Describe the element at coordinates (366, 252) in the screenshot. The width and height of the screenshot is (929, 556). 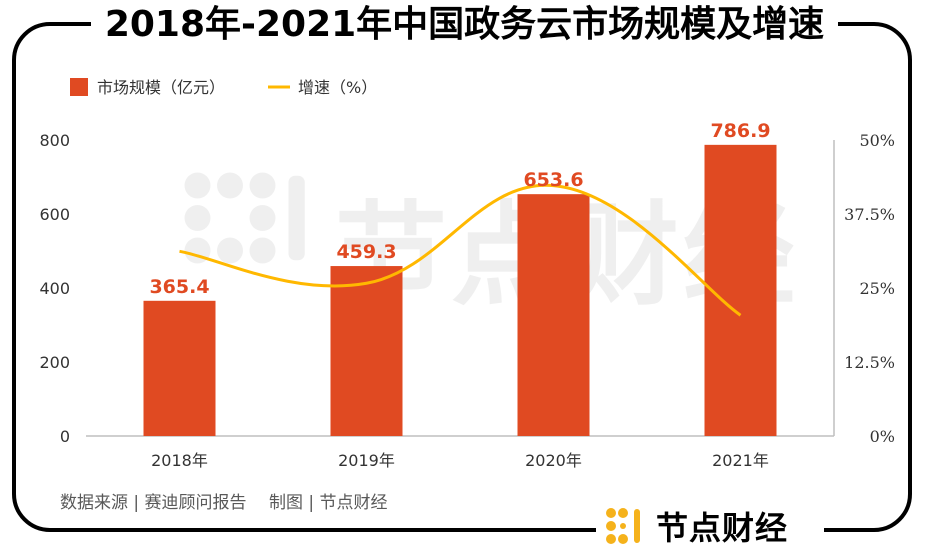
I see `bar-value-label: 459.3` at that location.